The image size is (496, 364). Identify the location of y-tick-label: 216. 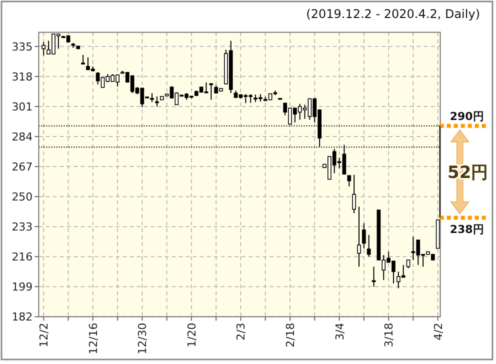
(22, 257).